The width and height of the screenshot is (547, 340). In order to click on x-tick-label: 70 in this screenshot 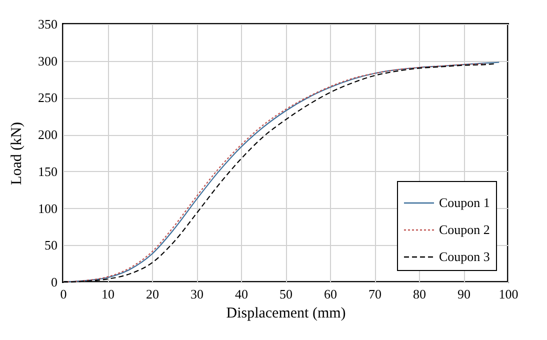, I will do `click(375, 294)`.